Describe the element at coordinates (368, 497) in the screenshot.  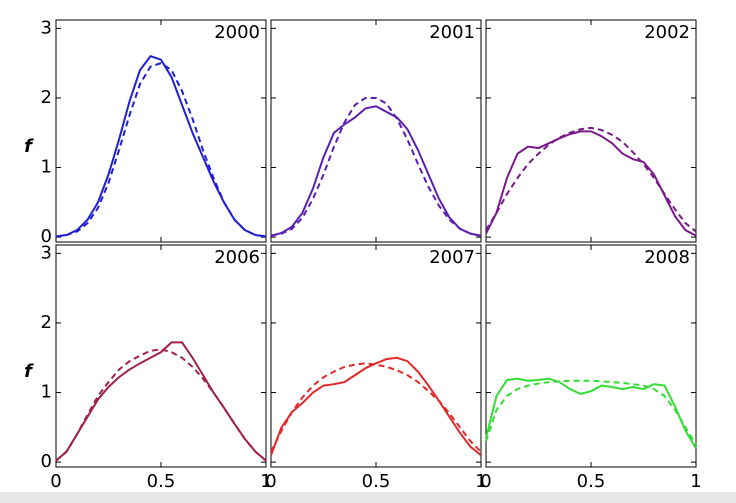
I see `scrollbar` at that location.